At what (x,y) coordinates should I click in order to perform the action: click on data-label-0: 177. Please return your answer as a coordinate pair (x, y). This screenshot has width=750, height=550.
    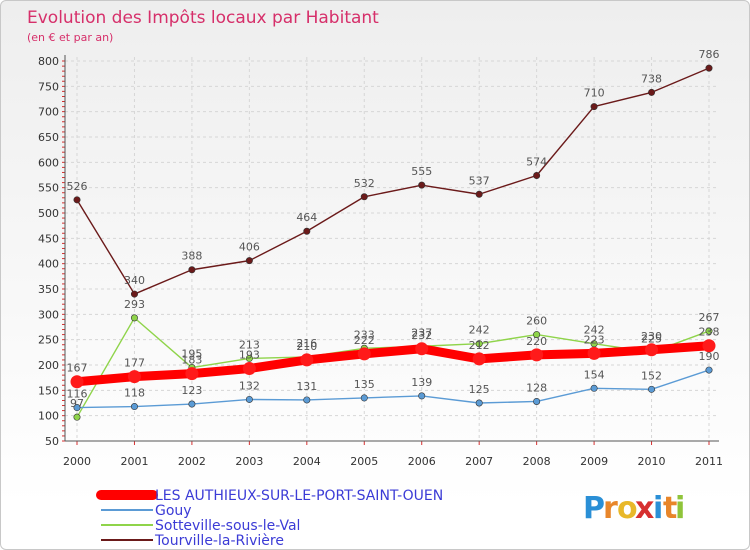
    Looking at the image, I should click on (134, 363).